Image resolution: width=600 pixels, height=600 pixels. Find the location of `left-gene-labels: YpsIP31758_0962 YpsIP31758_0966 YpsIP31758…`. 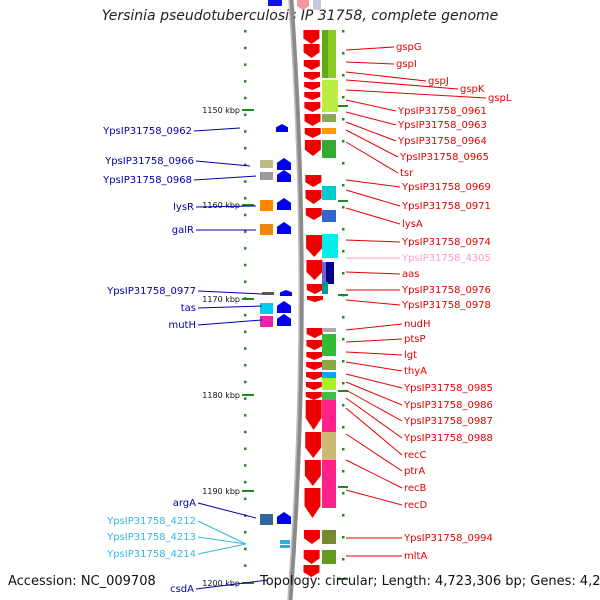

left-gene-labels: YpsIP31758_0962 YpsIP31758_0966 YpsIP31758… is located at coordinates (149, 360).